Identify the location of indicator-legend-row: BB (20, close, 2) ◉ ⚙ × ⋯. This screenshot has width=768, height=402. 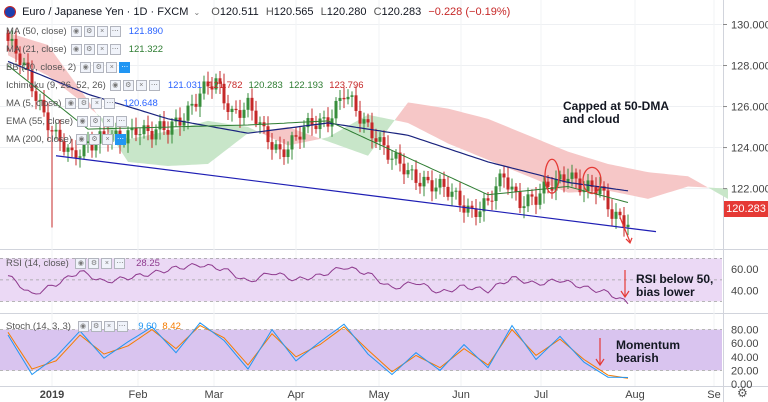
(69, 67).